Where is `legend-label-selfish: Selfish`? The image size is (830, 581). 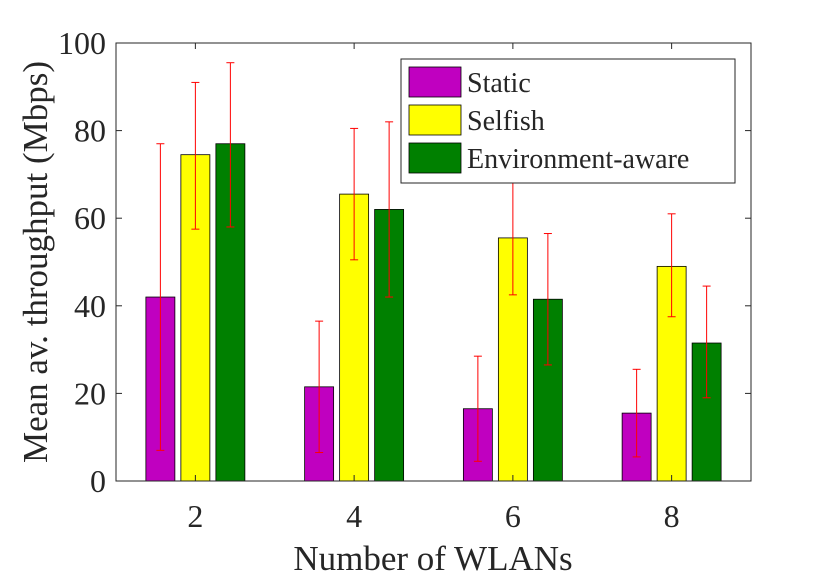 legend-label-selfish: Selfish is located at coordinates (506, 121).